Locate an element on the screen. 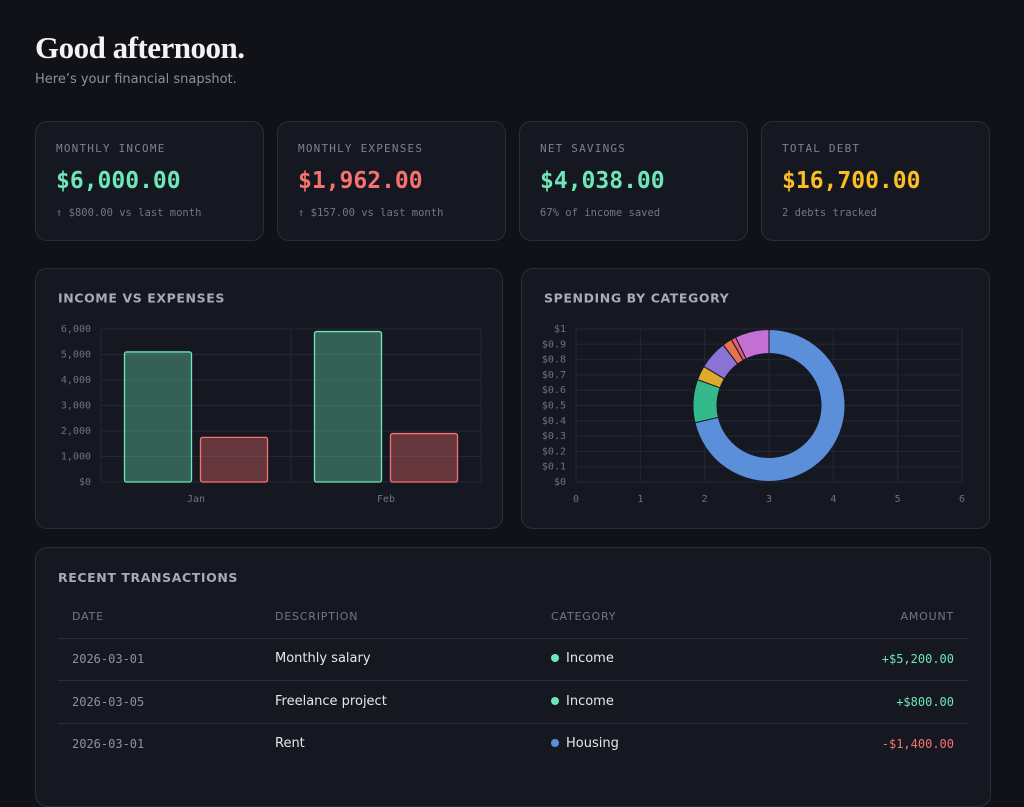 This screenshot has width=1024, height=807. y-tick-label: $0.5 is located at coordinates (554, 406).